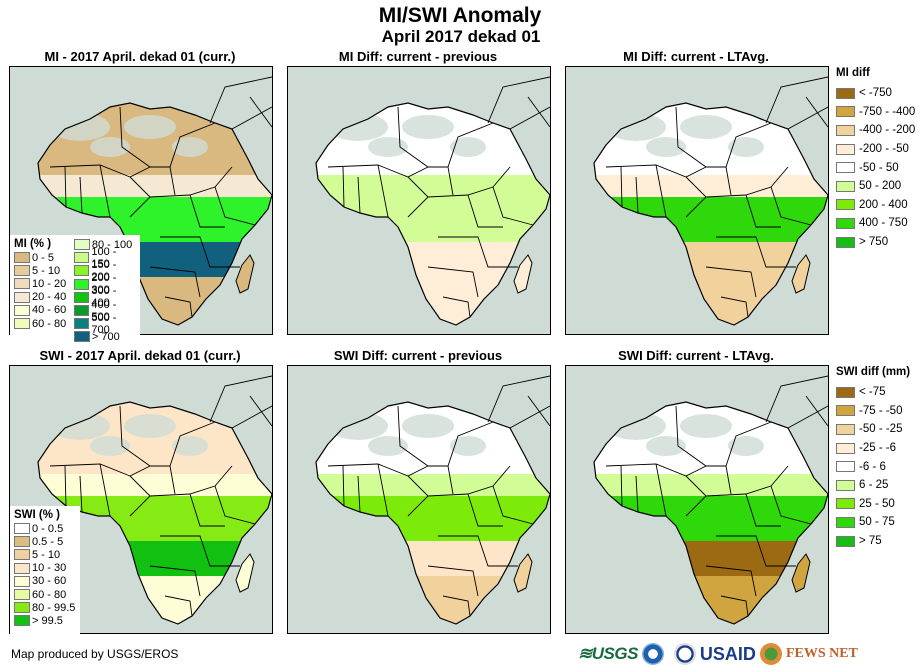 The image size is (922, 672). What do you see at coordinates (883, 204) in the screenshot?
I see `legend-label: 200 - 400` at bounding box center [883, 204].